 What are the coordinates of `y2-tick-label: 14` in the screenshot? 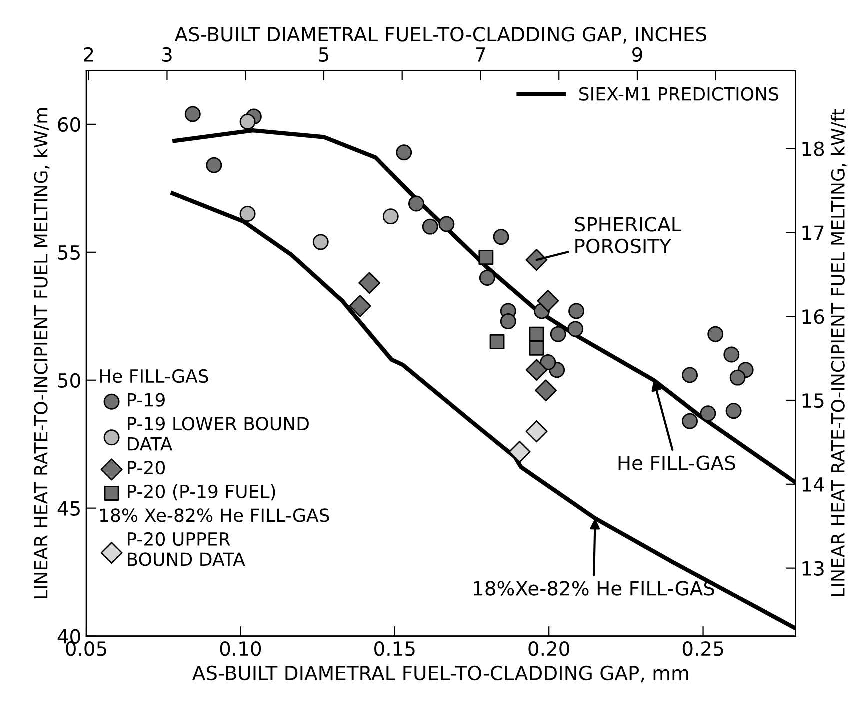 It's located at (813, 485).